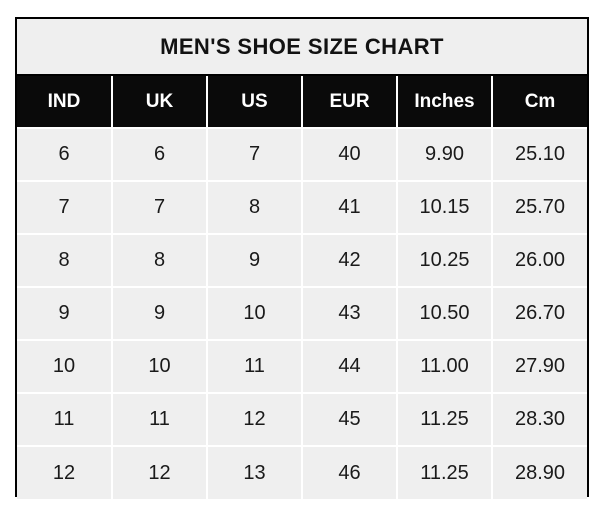 This screenshot has height=521, width=605. I want to click on column-header-ind: IND, so click(64, 101).